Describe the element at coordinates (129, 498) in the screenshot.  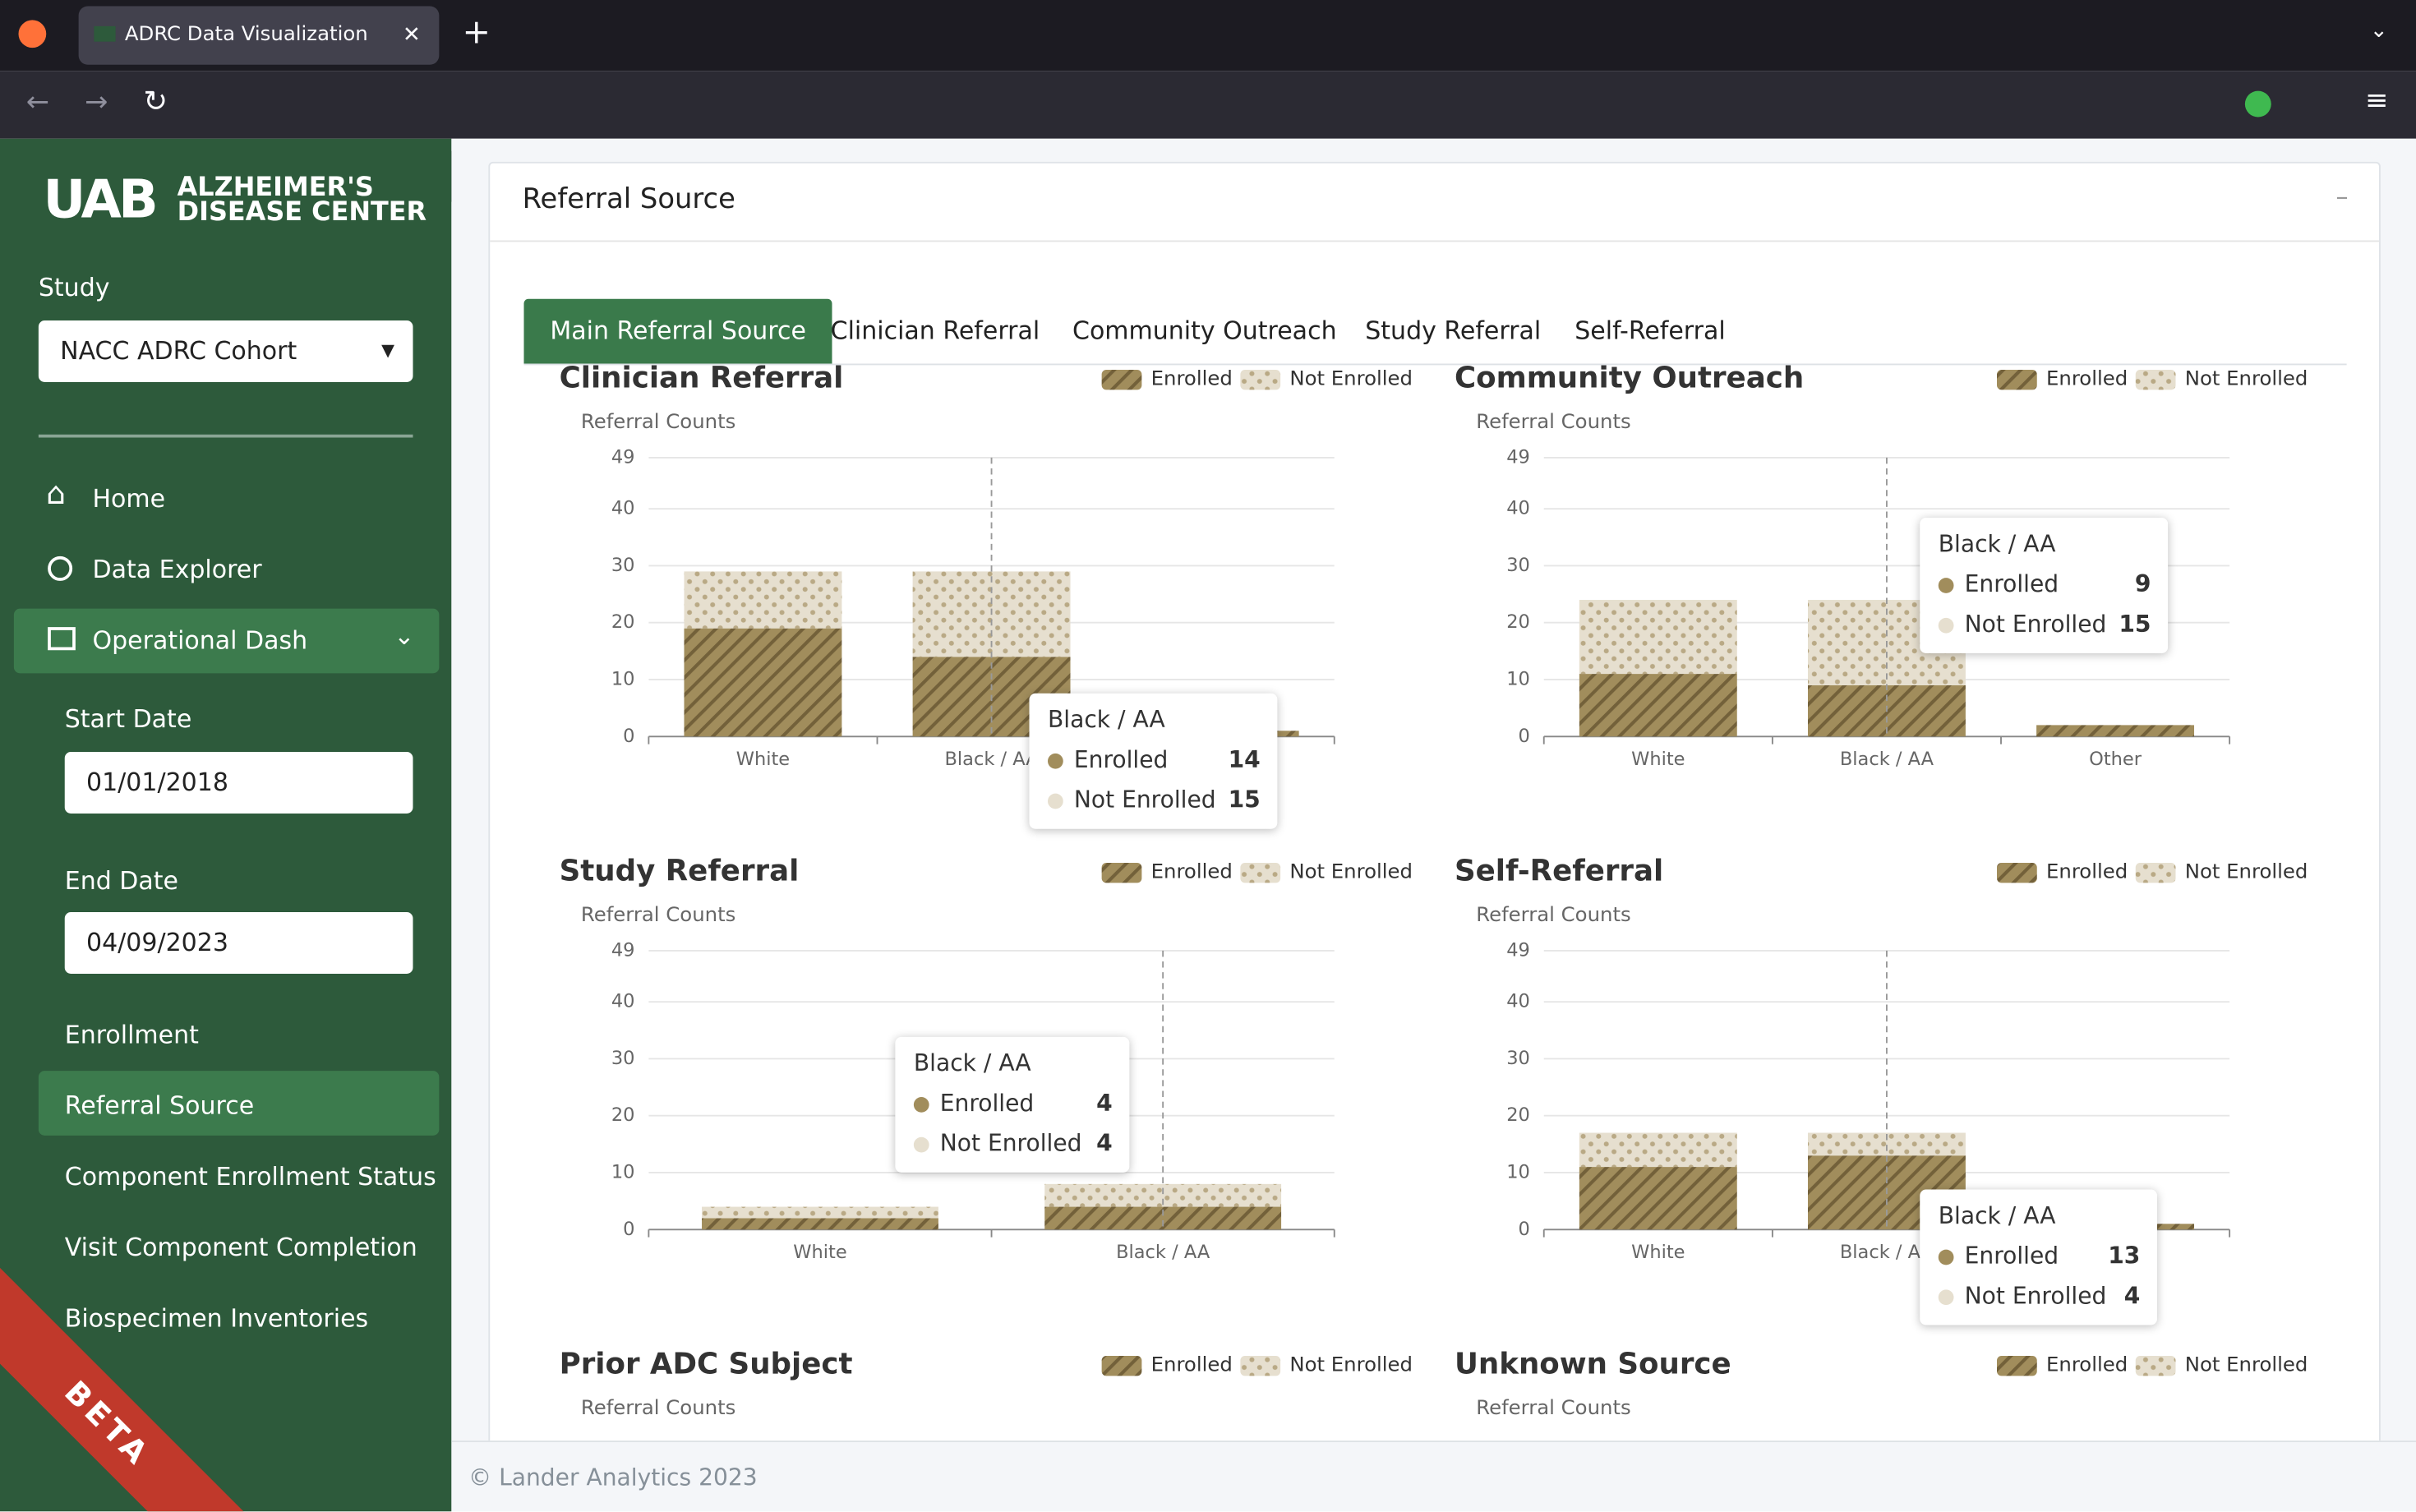
I see `nav-item: Home` at that location.